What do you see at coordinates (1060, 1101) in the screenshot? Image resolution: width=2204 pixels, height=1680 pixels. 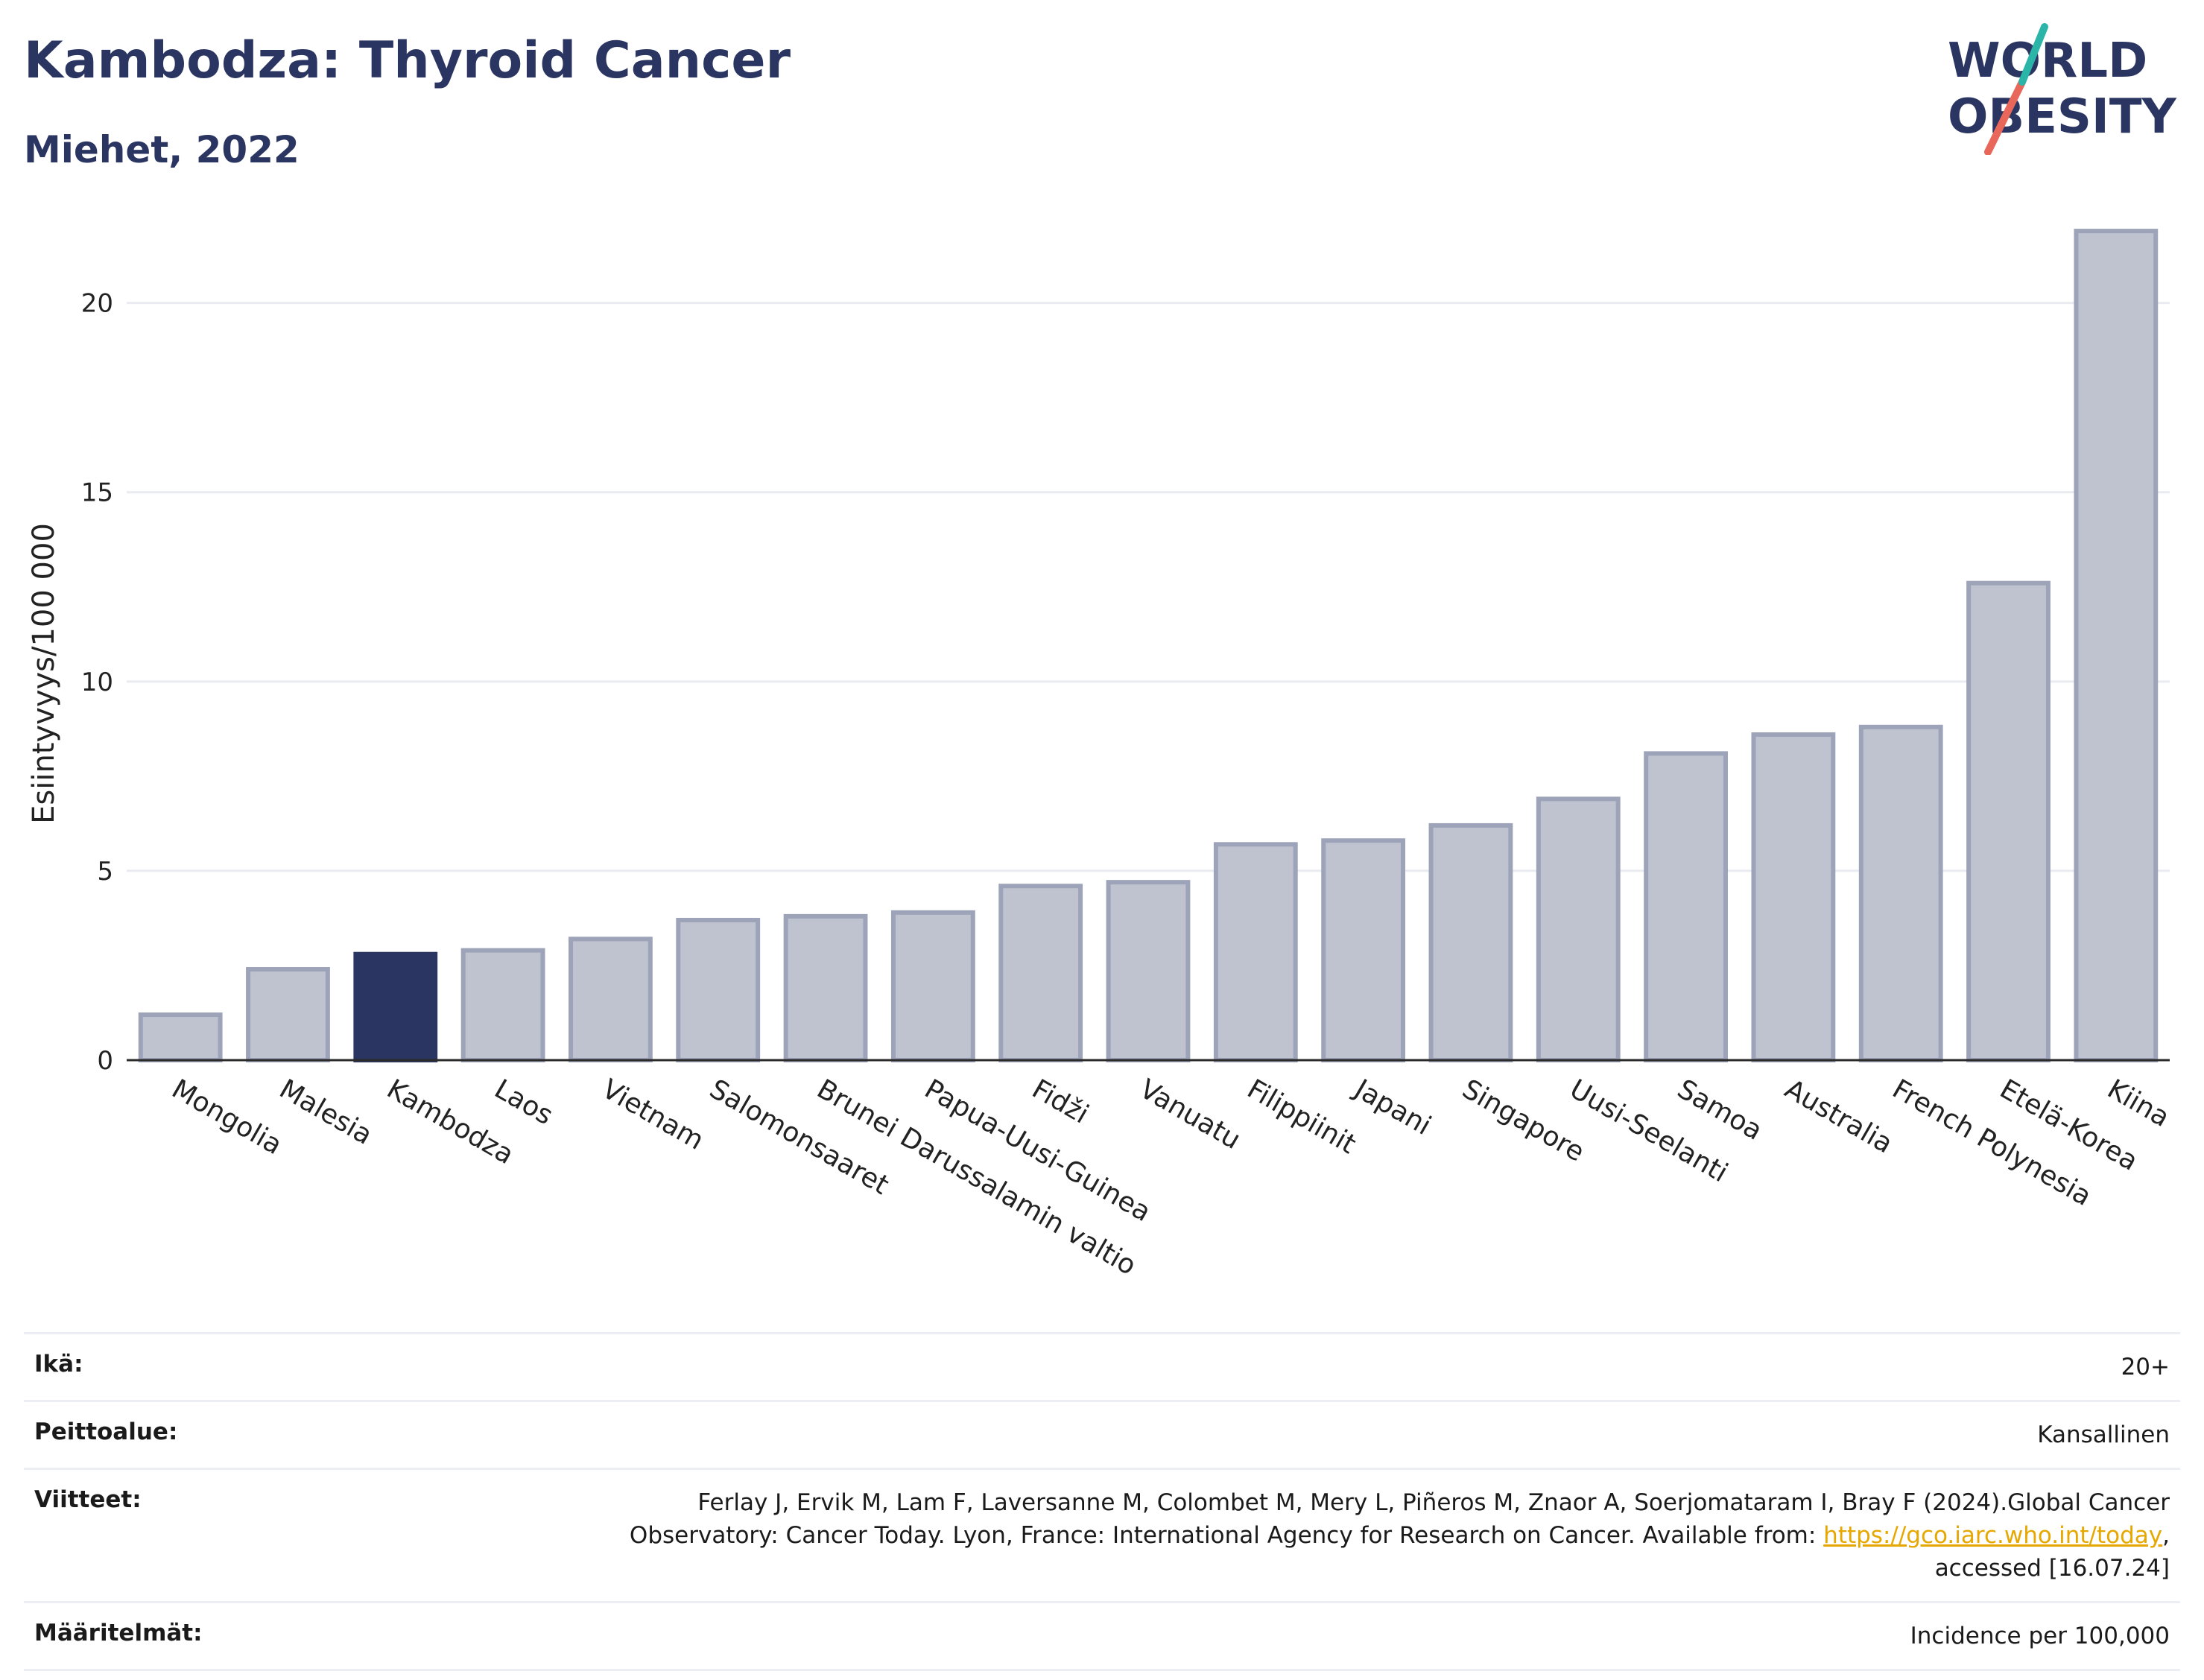 I see `x-tick-label: Fidži` at bounding box center [1060, 1101].